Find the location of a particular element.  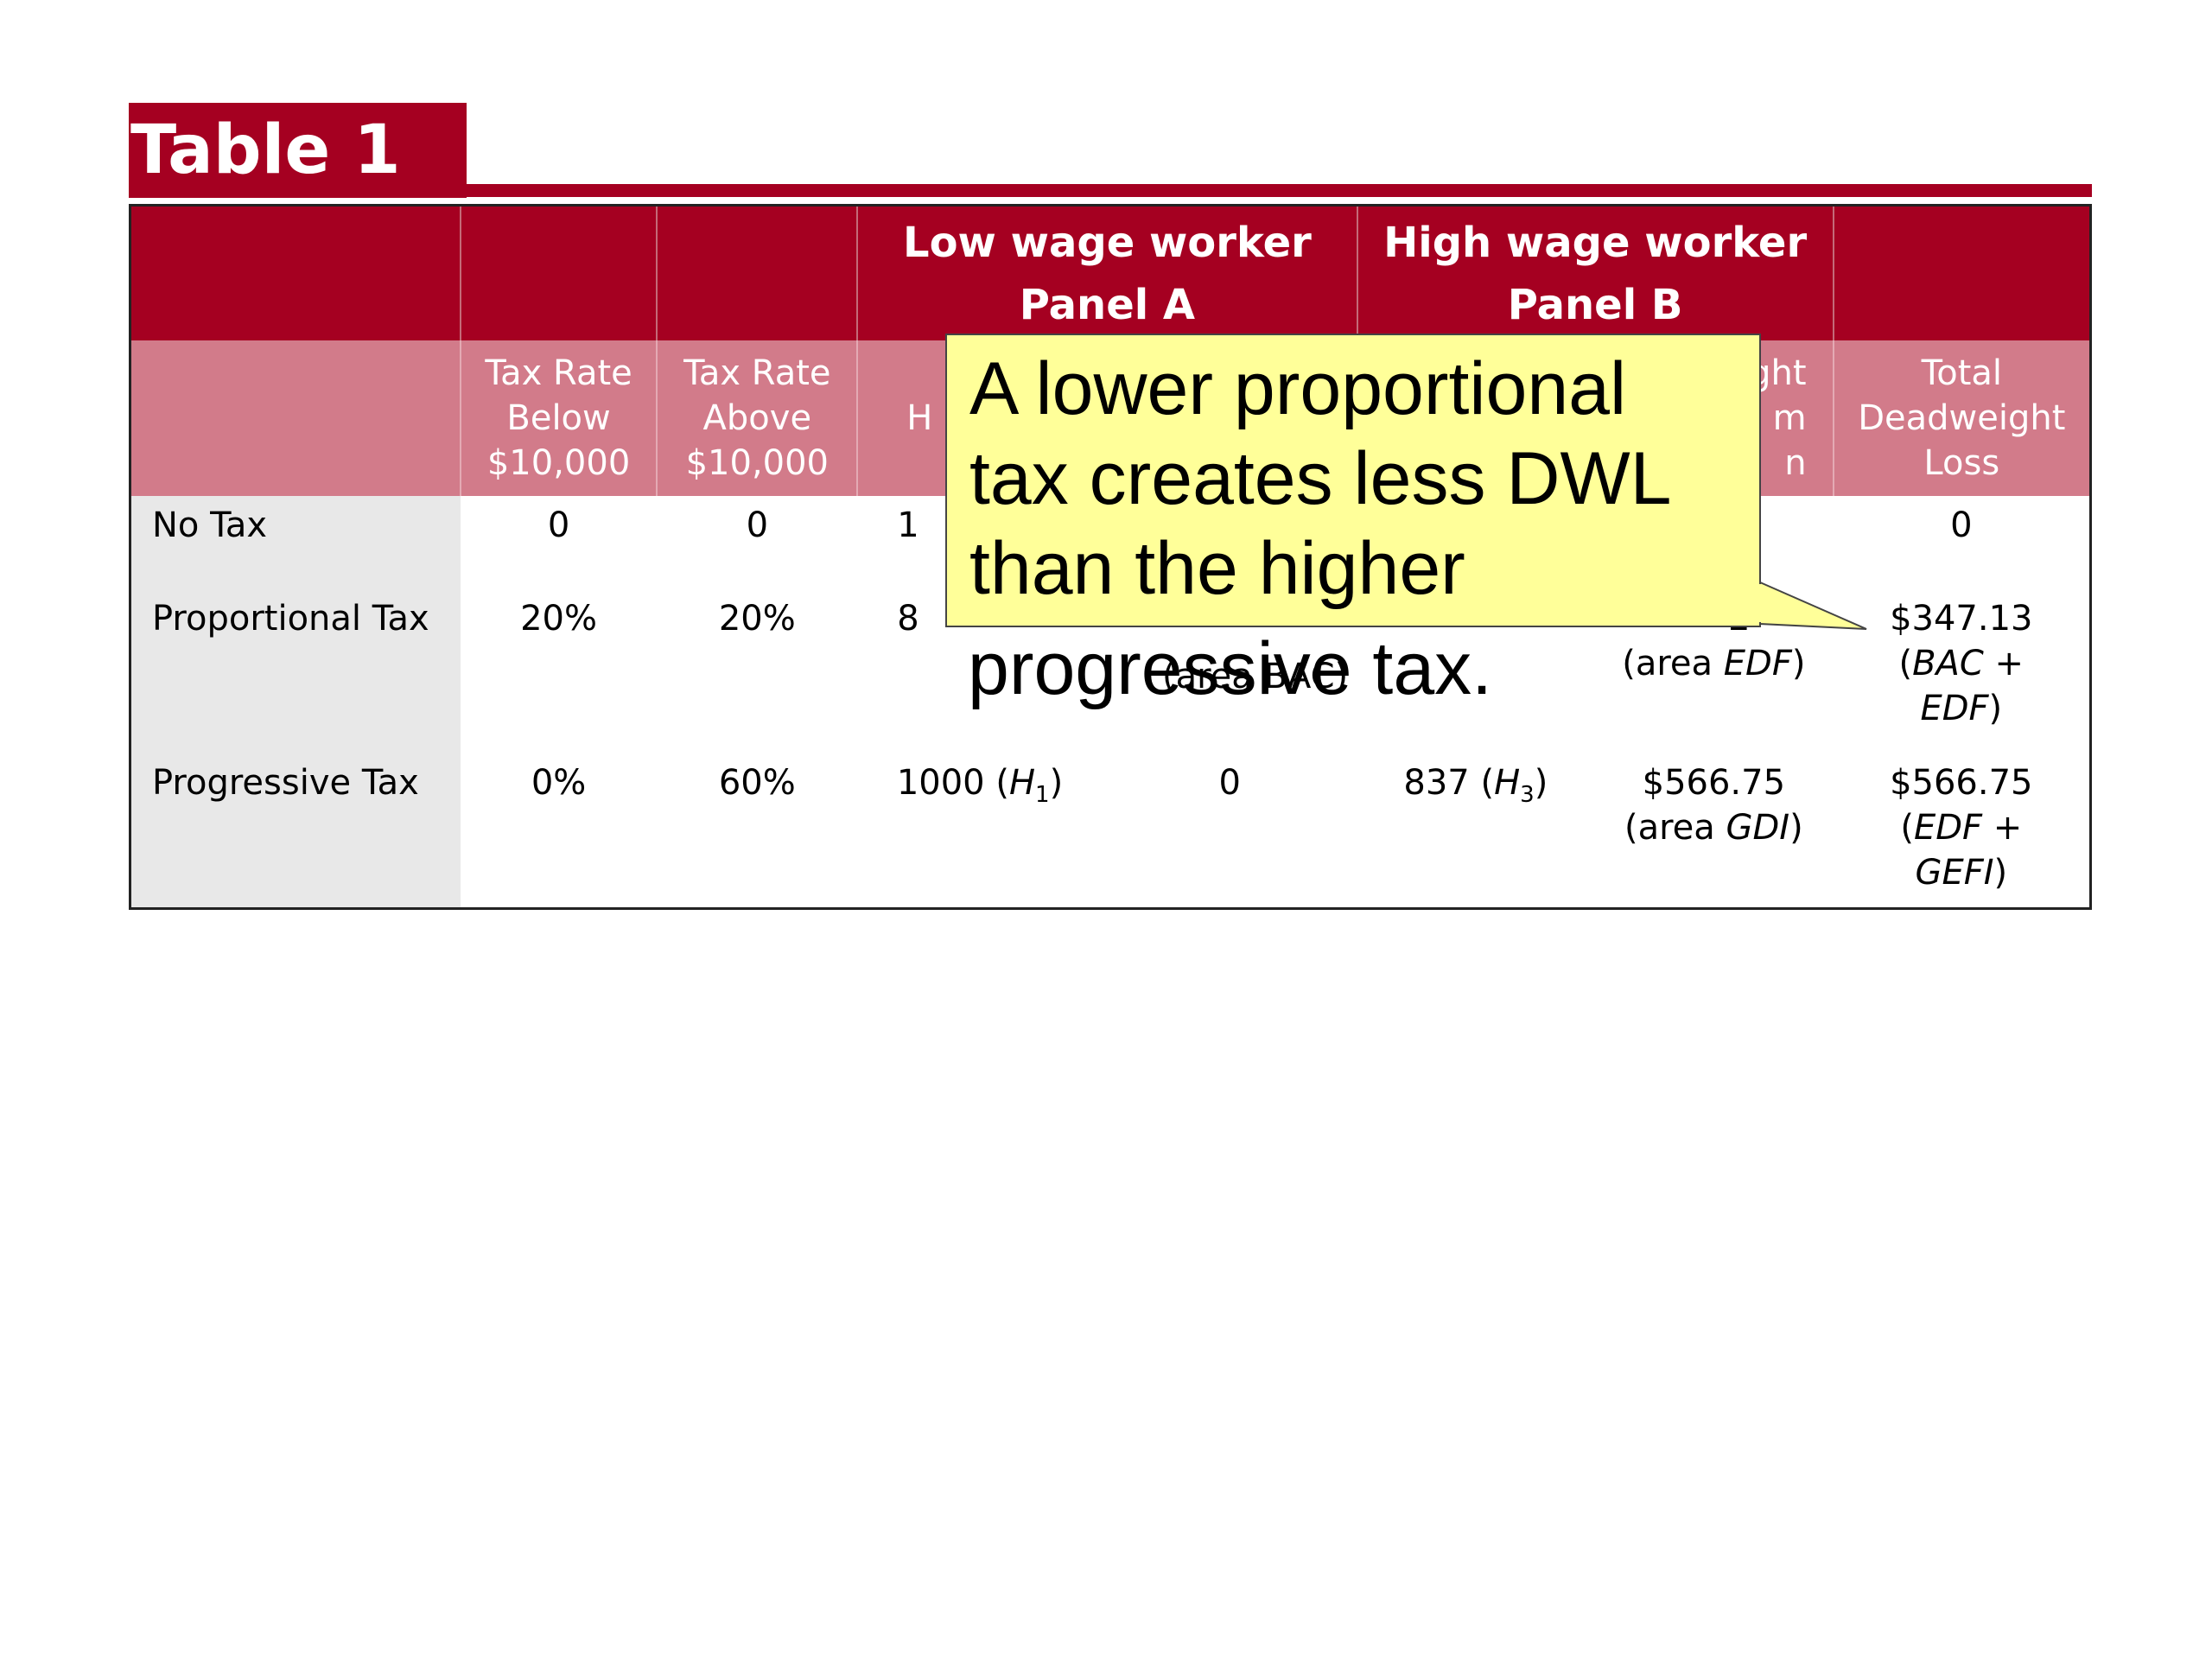

cell-text: (BAC + is located at coordinates (1961, 663).